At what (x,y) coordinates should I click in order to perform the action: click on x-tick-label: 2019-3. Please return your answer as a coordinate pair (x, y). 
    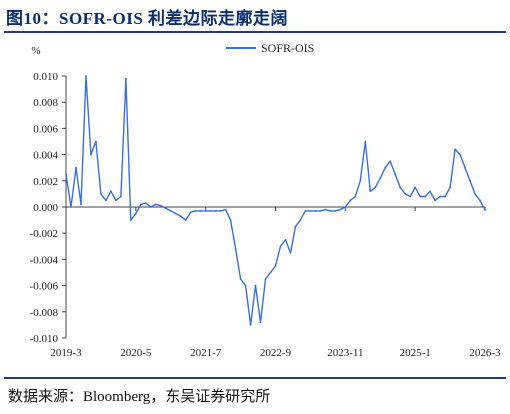
    Looking at the image, I should click on (66, 353).